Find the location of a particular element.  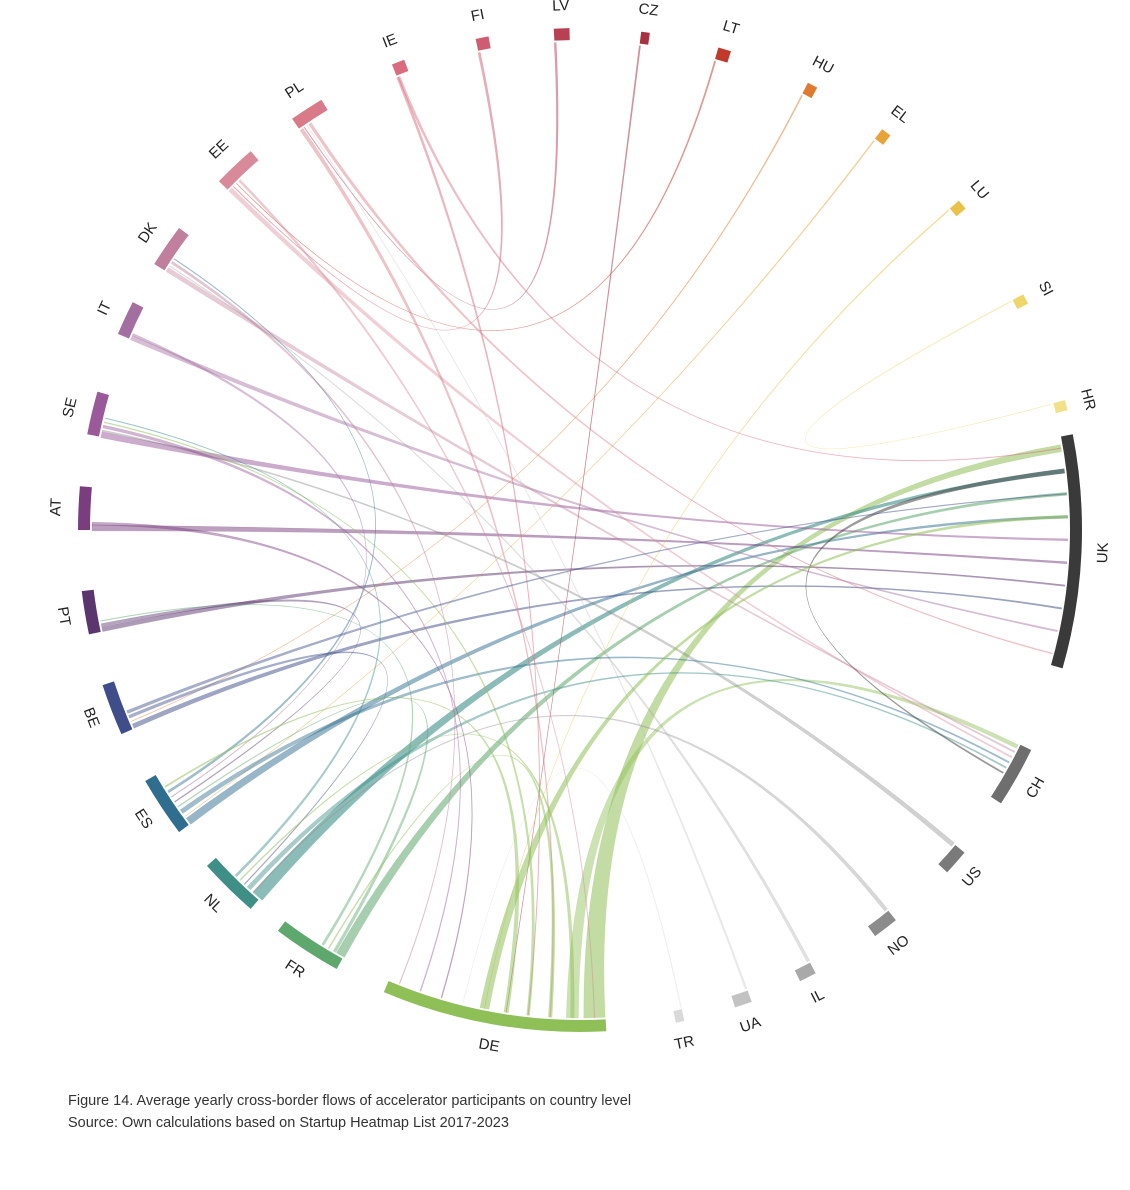

label-pt: PT is located at coordinates (64, 617).